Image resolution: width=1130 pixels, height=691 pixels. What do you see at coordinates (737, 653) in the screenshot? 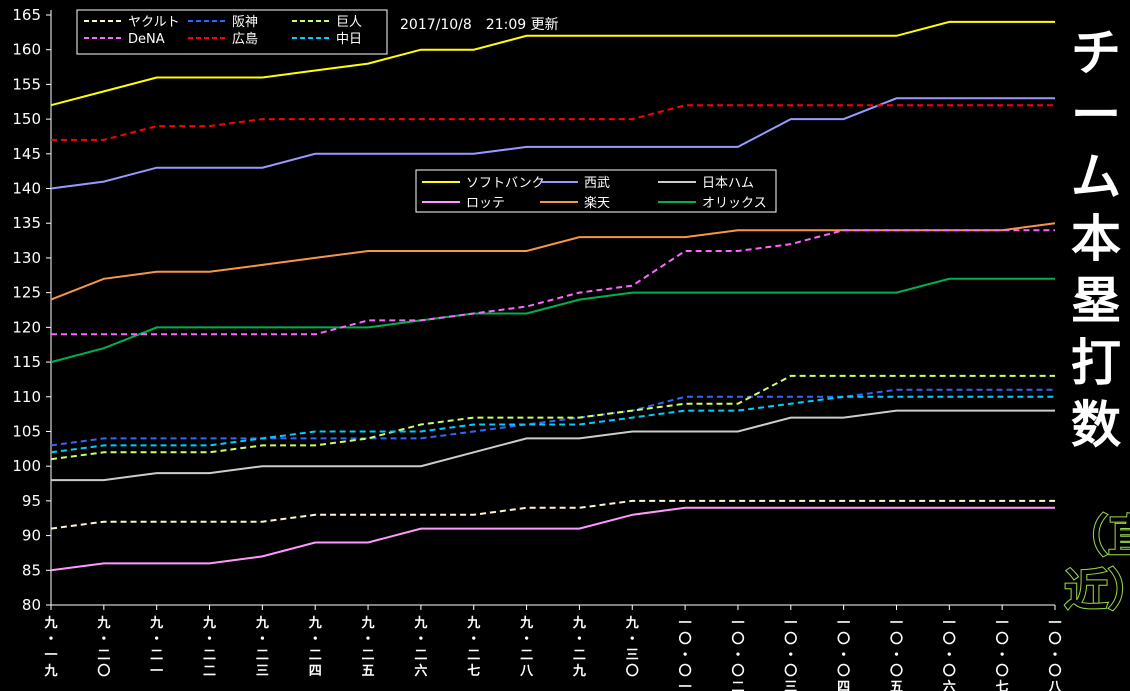
I see `x-tick-label: 一〇・〇二` at bounding box center [737, 653].